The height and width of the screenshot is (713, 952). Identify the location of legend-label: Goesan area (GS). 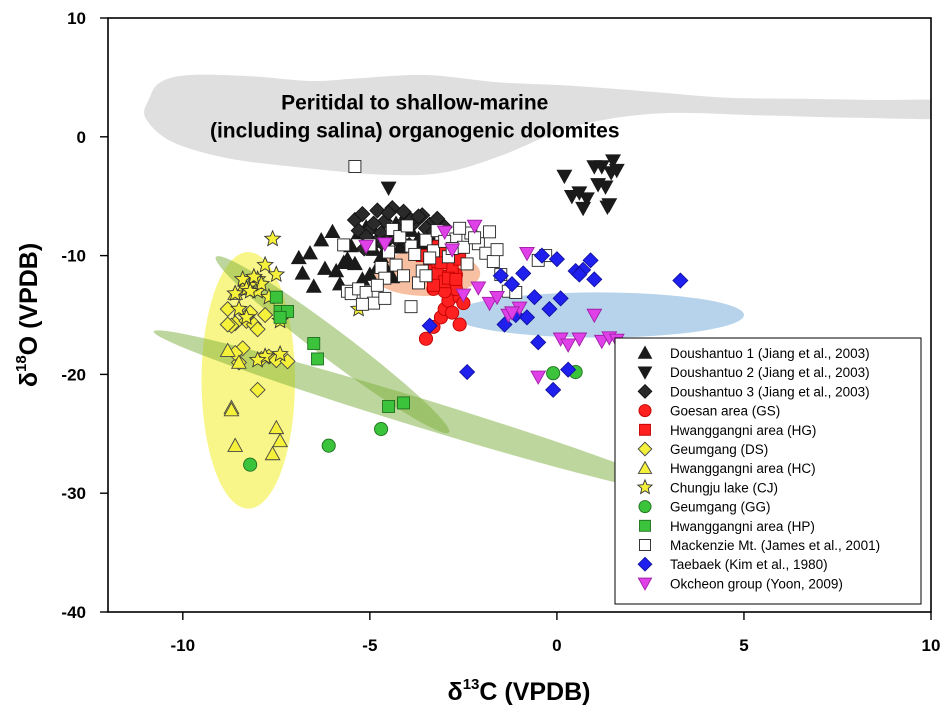
(725, 411).